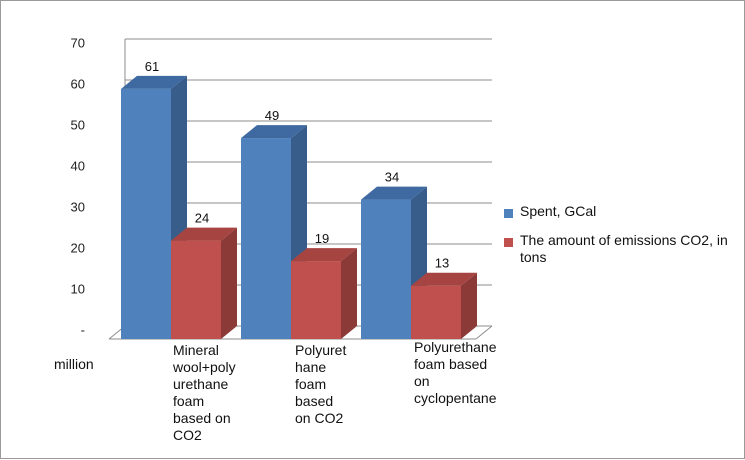 This screenshot has height=460, width=745. What do you see at coordinates (442, 263) in the screenshot?
I see `data-label-1-2: 13` at bounding box center [442, 263].